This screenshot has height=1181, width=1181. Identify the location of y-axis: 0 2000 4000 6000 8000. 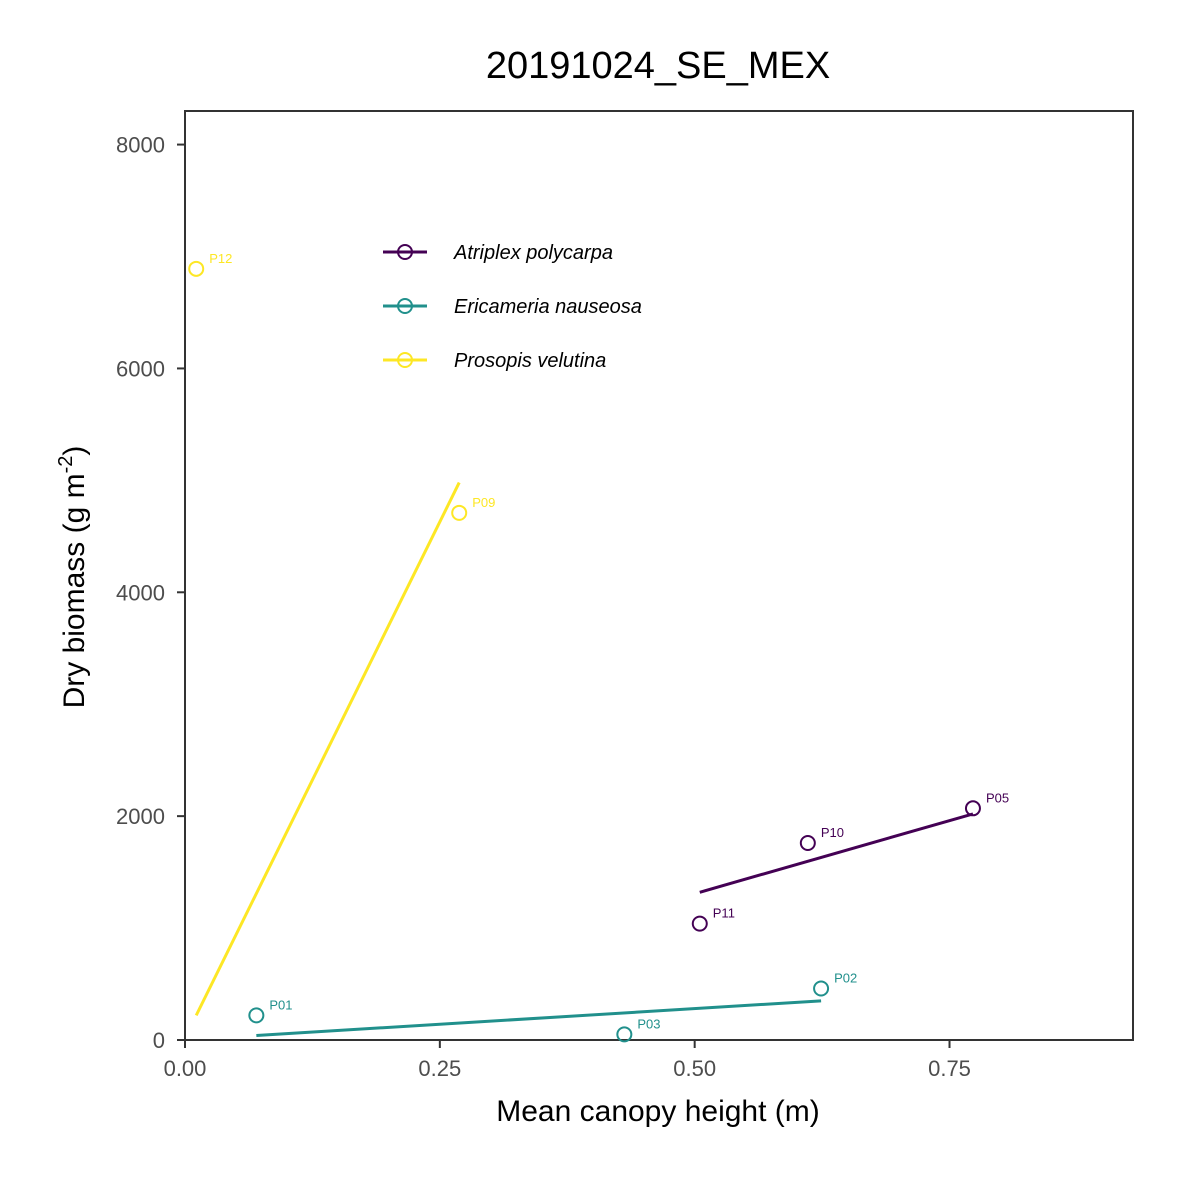
(150, 593).